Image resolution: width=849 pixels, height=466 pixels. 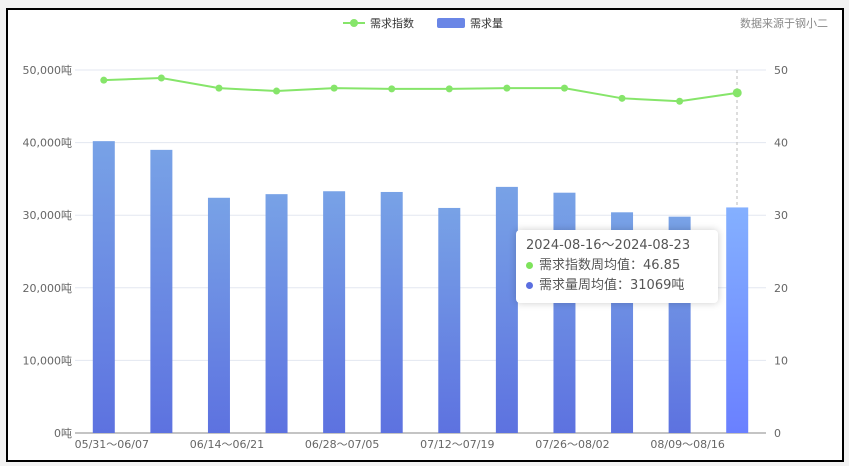 What do you see at coordinates (48, 360) in the screenshot?
I see `y-left-tick-label: 10,000吨` at bounding box center [48, 360].